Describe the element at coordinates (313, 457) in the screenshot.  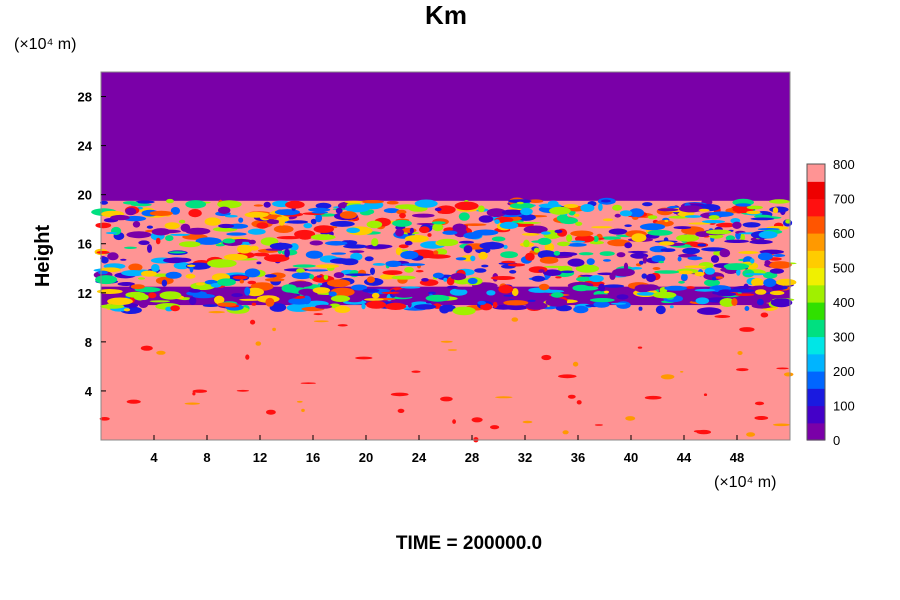
I see `x-tick-label: 16` at that location.